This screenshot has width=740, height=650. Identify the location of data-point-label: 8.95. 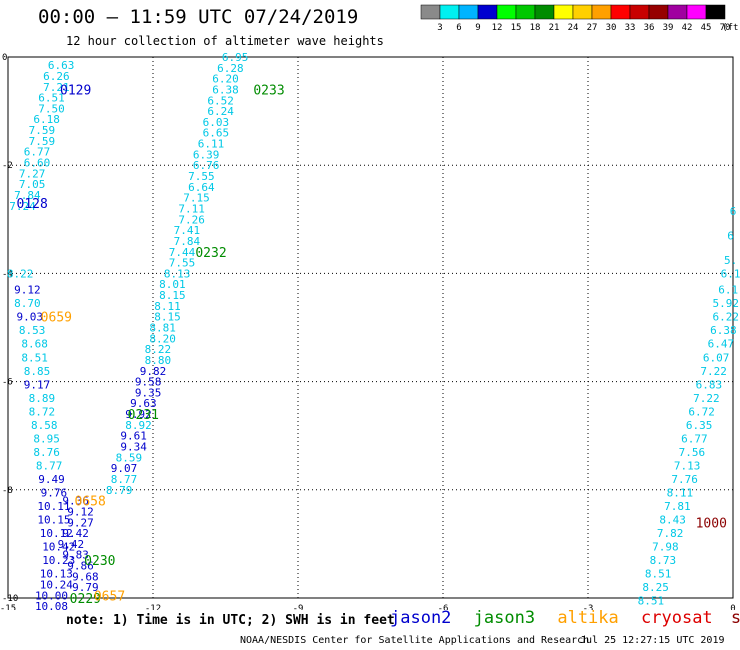
(46, 438).